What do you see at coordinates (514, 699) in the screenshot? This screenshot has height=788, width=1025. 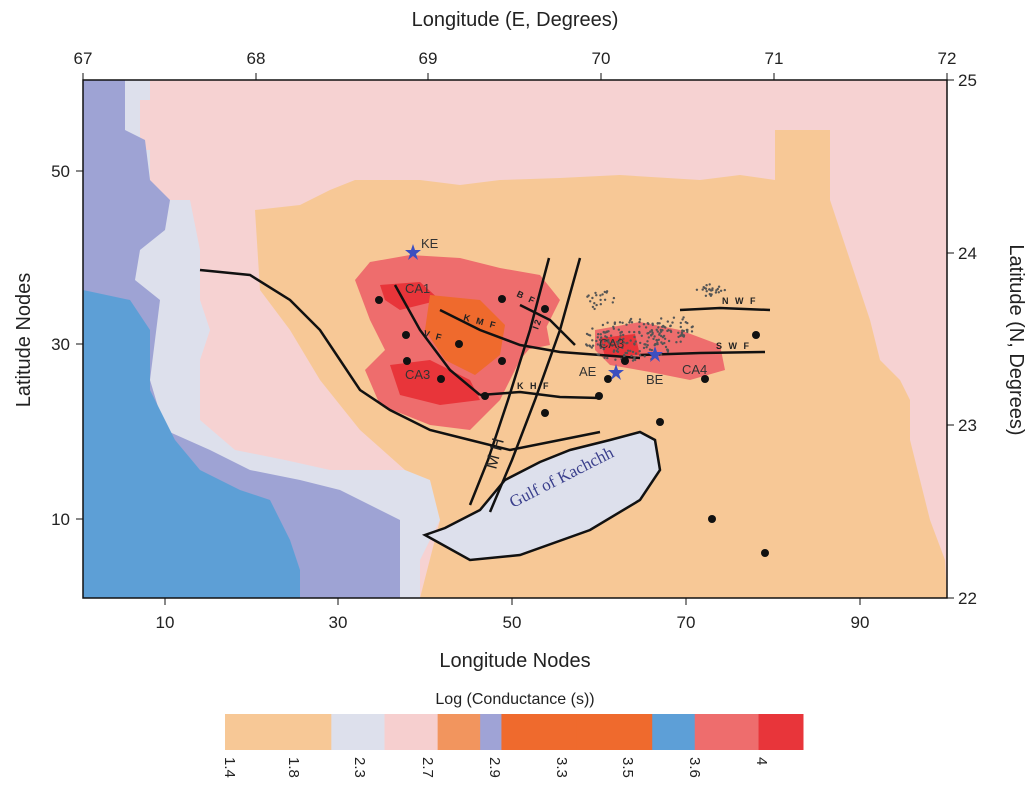 I see `colorbar-title: Log (Conductance (s))` at bounding box center [514, 699].